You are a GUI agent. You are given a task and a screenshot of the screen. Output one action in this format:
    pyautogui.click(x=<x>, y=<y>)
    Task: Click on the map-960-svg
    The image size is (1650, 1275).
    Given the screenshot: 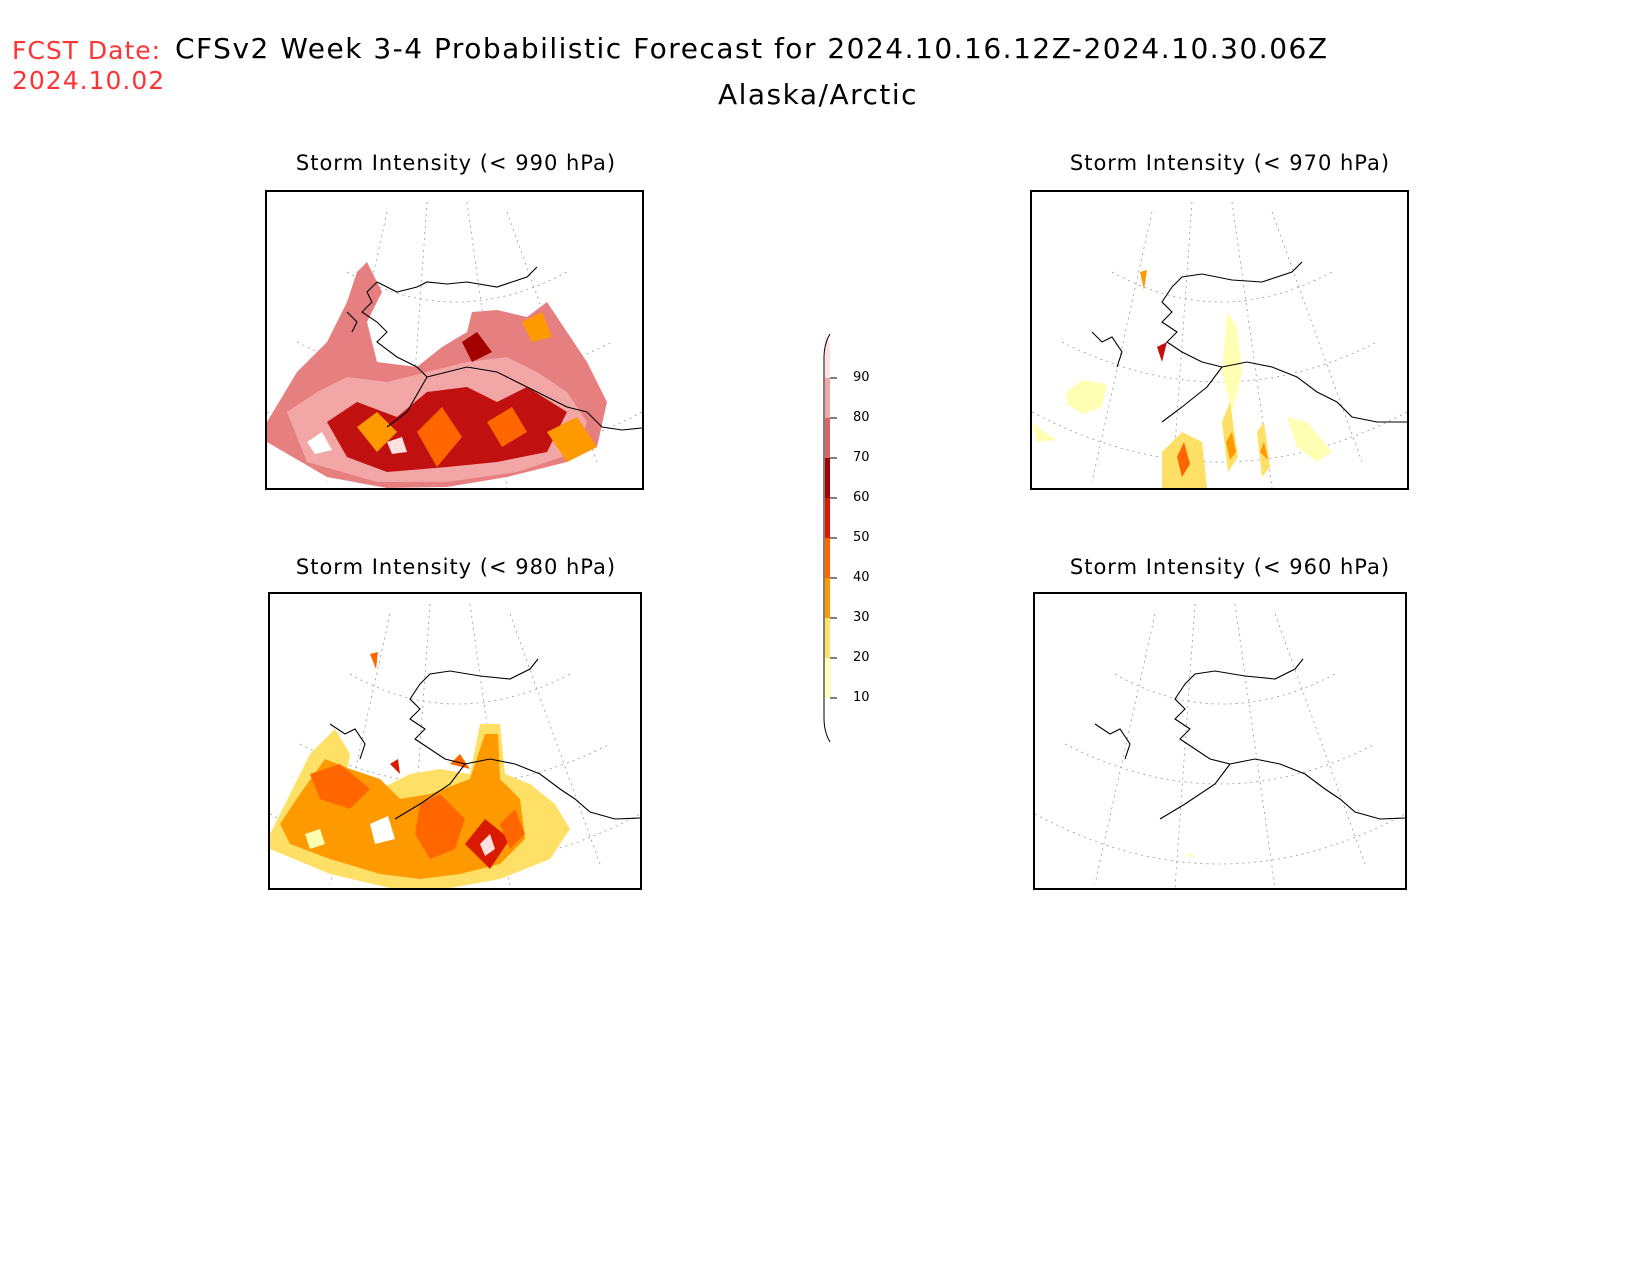 What is the action you would take?
    pyautogui.click(x=1220, y=745)
    